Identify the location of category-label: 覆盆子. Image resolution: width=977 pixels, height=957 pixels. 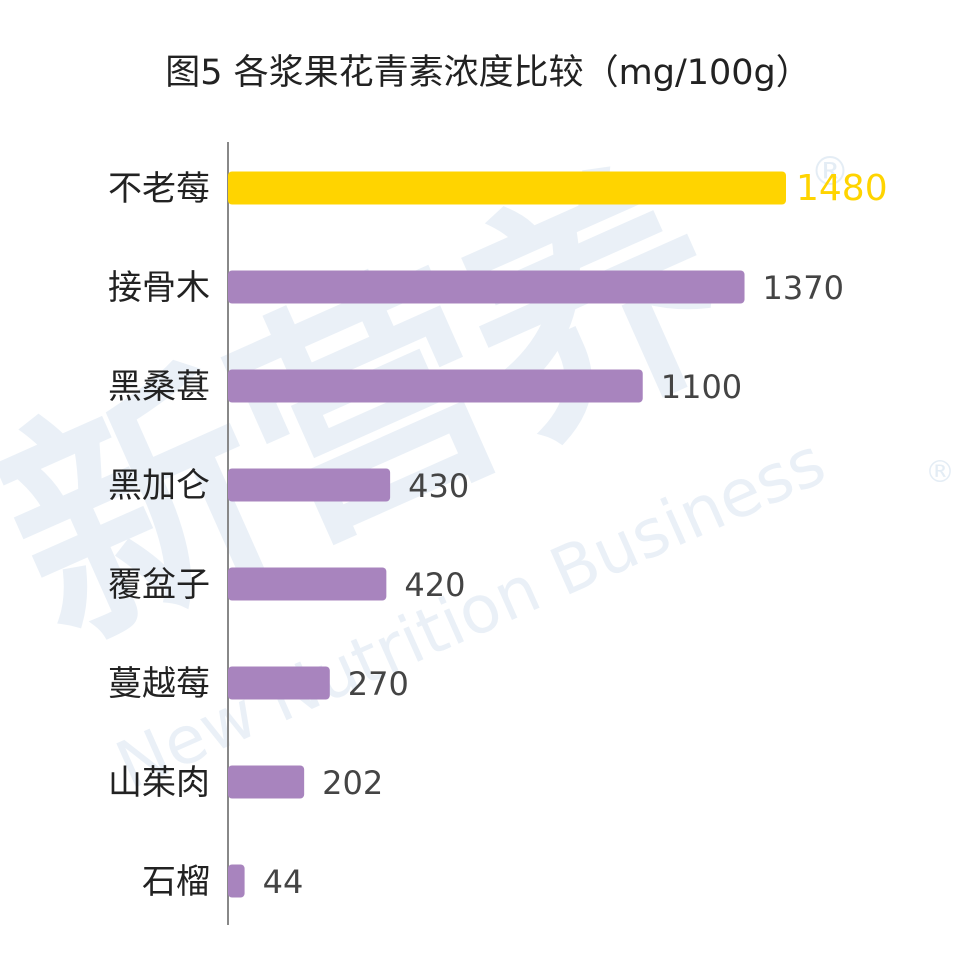
(159, 585).